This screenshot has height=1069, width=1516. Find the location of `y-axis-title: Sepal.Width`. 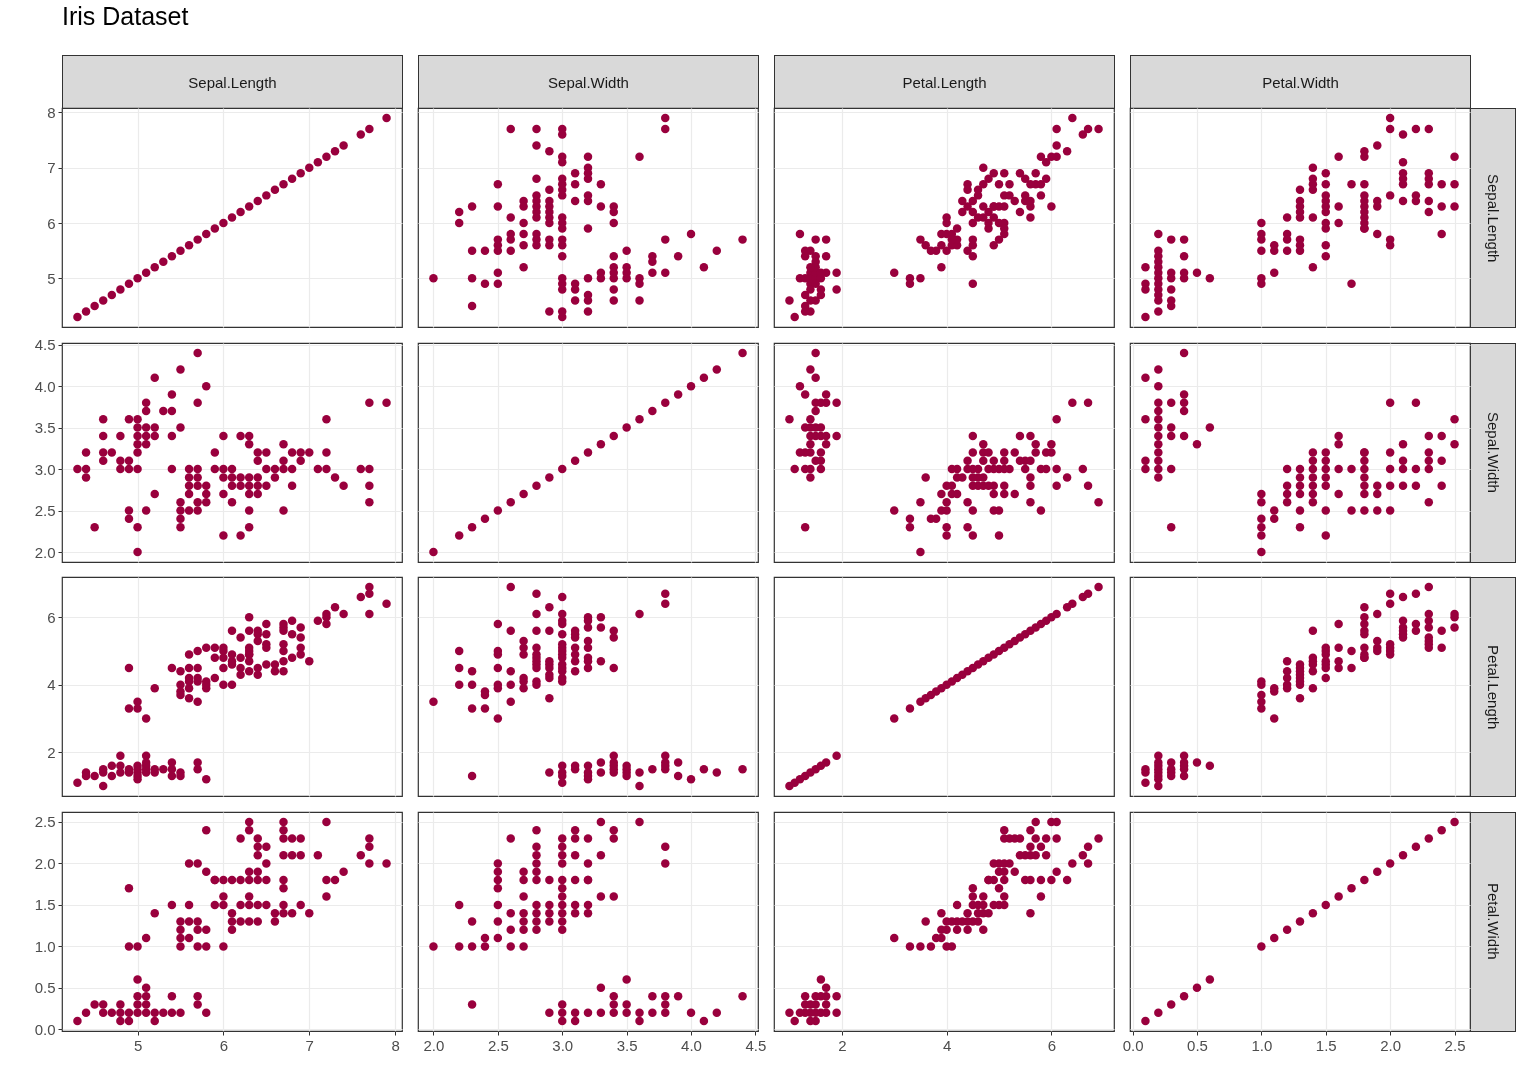

y-axis-title: Sepal.Width is located at coordinates (1493, 452).